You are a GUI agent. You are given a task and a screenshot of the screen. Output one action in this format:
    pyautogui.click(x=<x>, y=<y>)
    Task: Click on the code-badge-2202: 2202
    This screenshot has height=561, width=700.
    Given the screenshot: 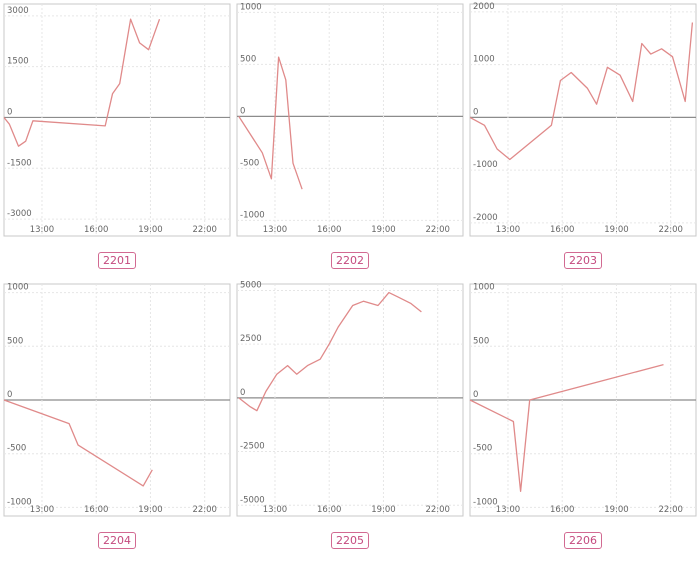 What is the action you would take?
    pyautogui.click(x=350, y=260)
    